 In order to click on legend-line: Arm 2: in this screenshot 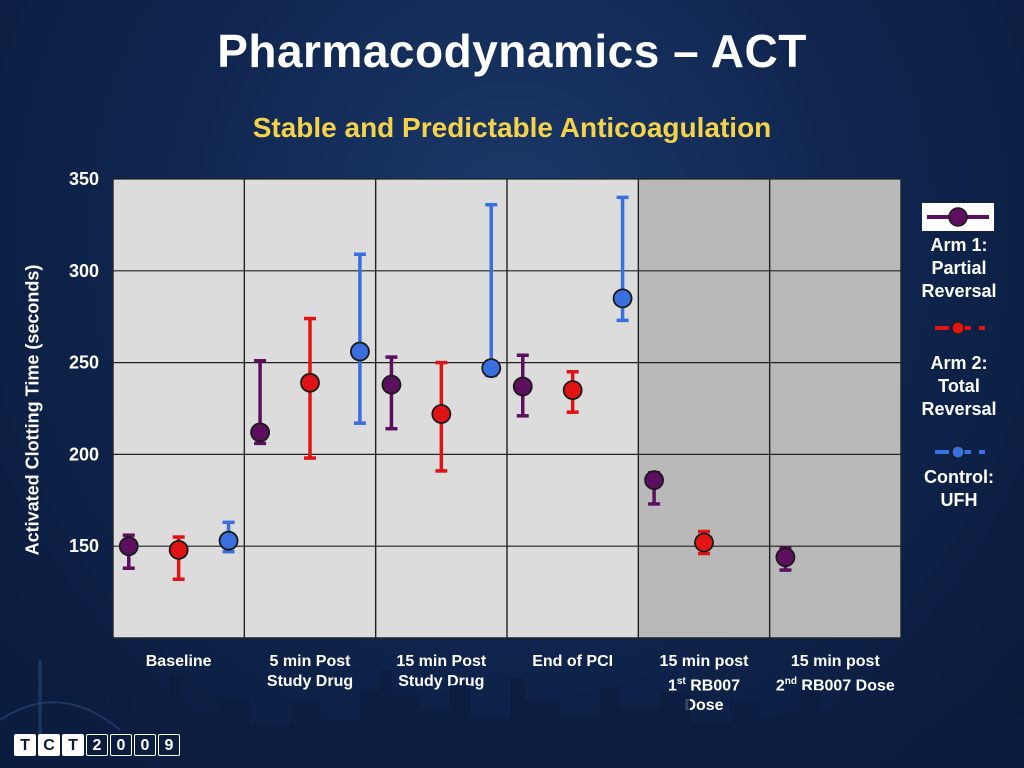, I will do `click(959, 363)`.